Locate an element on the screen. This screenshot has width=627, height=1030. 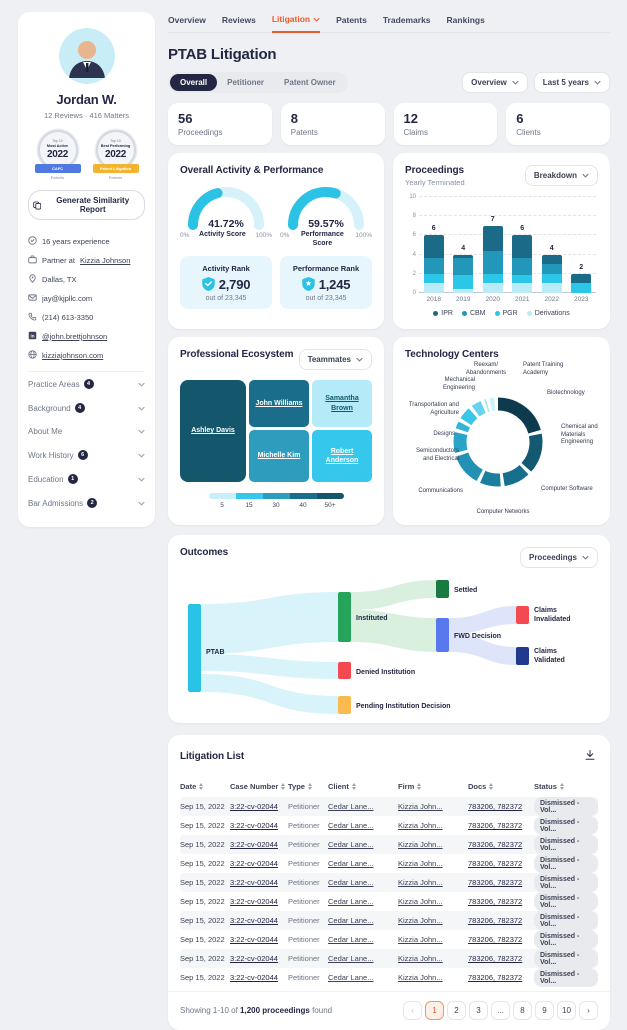
sankey-node-ptab is located at coordinates (194, 648).